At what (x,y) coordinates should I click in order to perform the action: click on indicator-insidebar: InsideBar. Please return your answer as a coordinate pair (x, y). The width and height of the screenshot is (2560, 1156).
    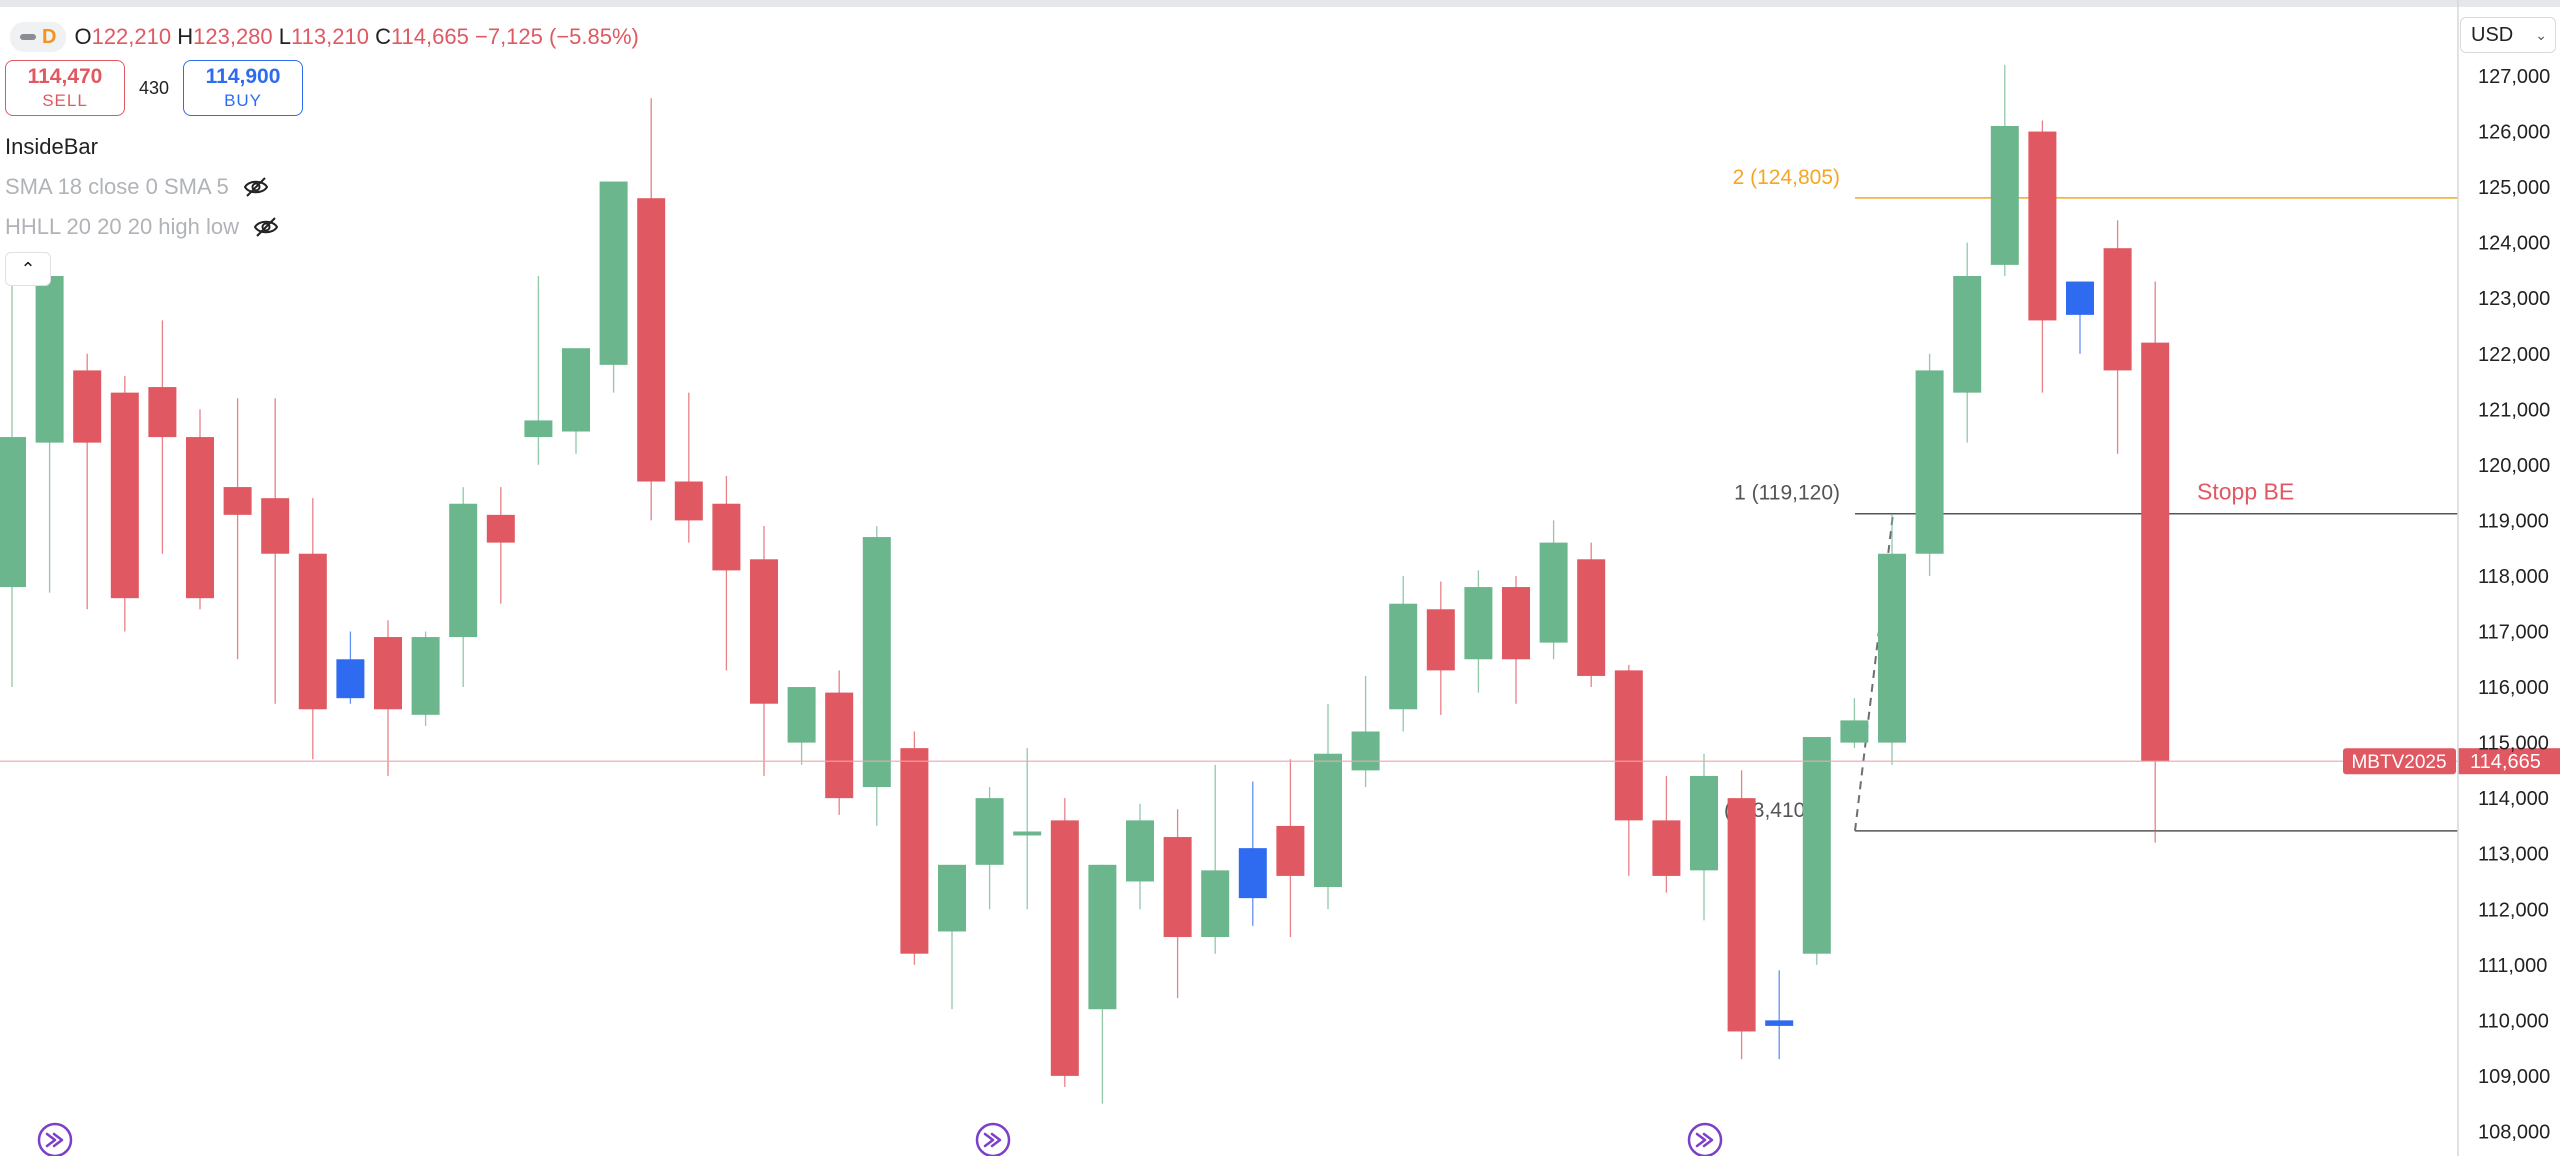
    Looking at the image, I should click on (51, 147).